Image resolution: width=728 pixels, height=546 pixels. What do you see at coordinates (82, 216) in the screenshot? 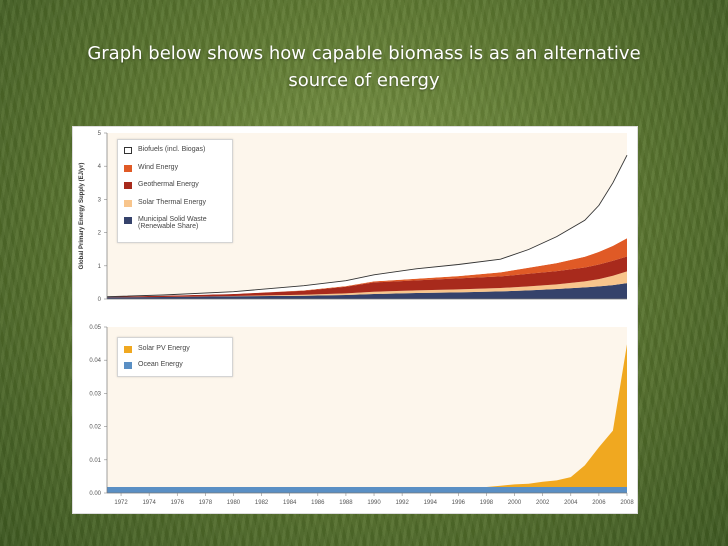
I see `y-axis-label-0: Global Primary Energy Supply (EJ/yr)` at bounding box center [82, 216].